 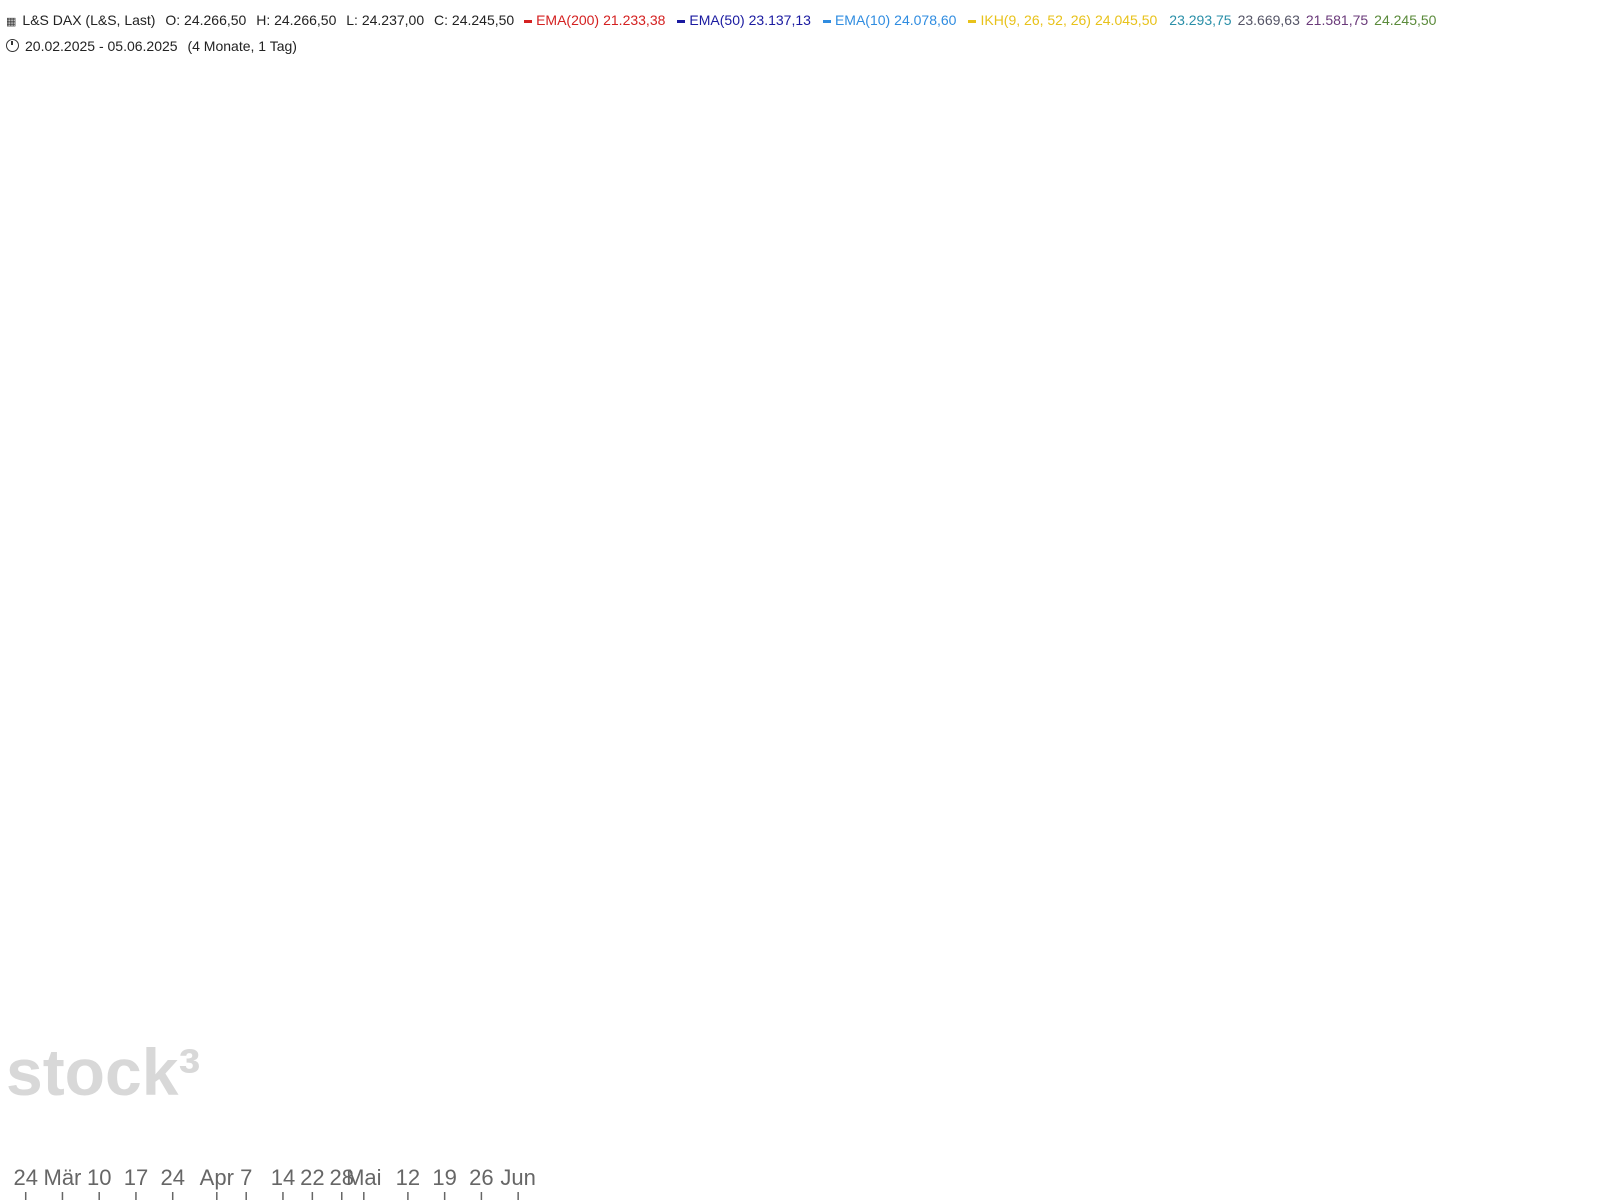 What do you see at coordinates (242, 46) in the screenshot?
I see `period: (4 Monate, 1 Tag)` at bounding box center [242, 46].